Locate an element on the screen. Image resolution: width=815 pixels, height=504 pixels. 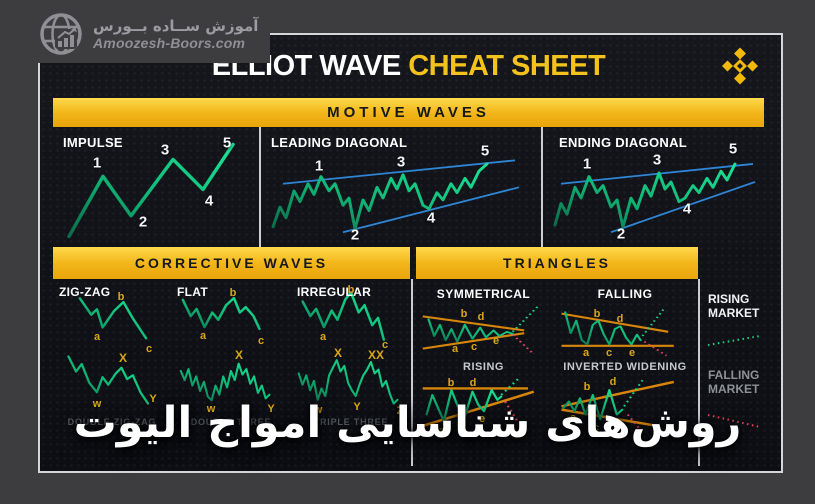
symmetrical-triangle-chart: a b c d e is located at coordinates (484, 329).